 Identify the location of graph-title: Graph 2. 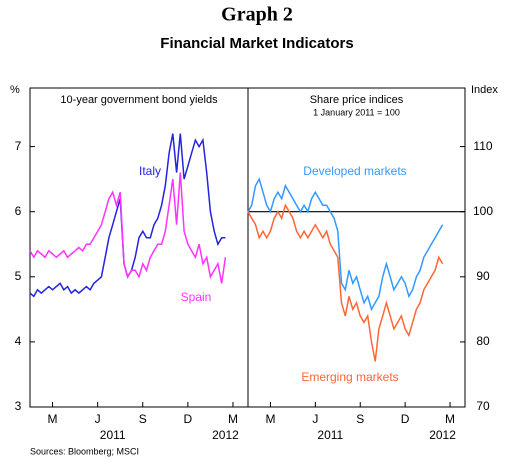
(257, 15).